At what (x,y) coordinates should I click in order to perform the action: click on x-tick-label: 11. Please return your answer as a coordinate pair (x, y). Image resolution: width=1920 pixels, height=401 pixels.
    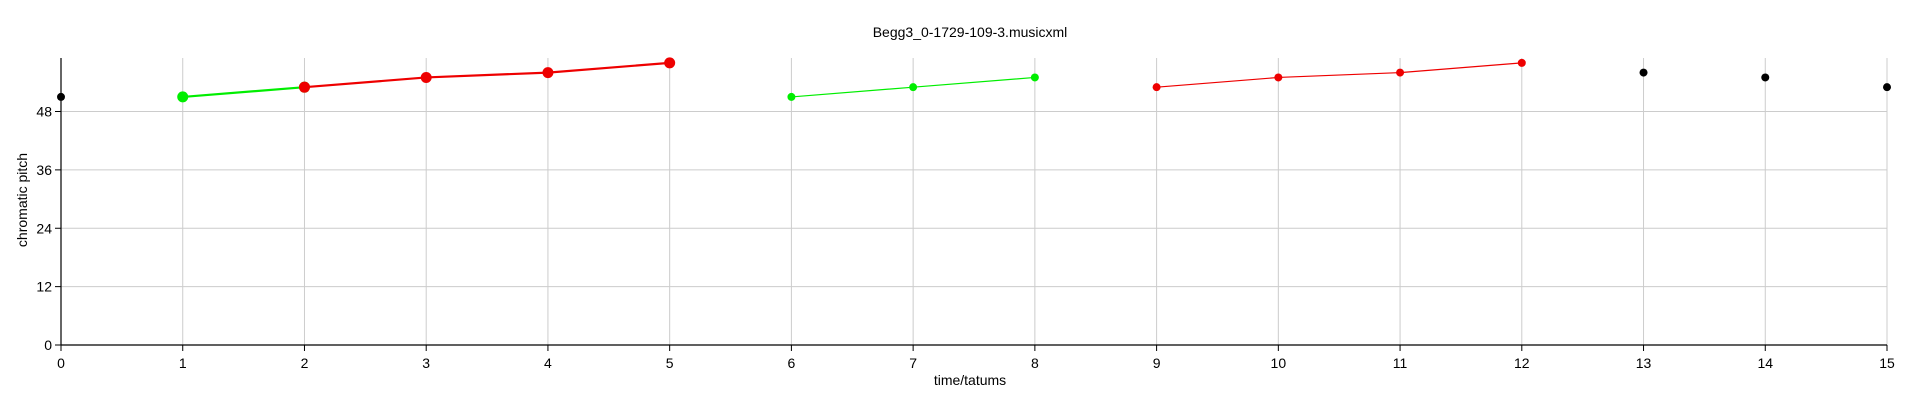
    Looking at the image, I should click on (1400, 363).